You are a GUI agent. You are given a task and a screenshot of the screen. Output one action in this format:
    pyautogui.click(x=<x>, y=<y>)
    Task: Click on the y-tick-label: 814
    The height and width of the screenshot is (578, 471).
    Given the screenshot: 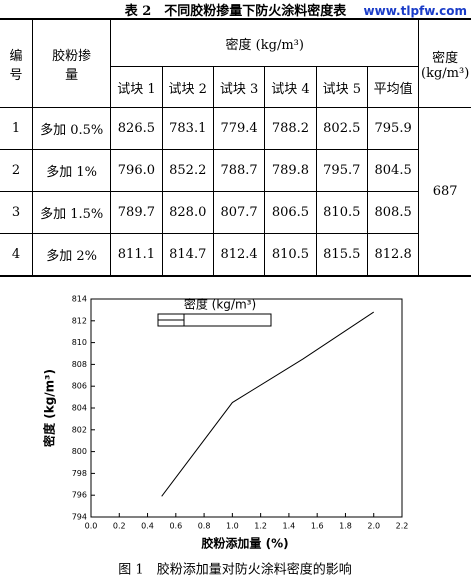 What is the action you would take?
    pyautogui.click(x=79, y=299)
    